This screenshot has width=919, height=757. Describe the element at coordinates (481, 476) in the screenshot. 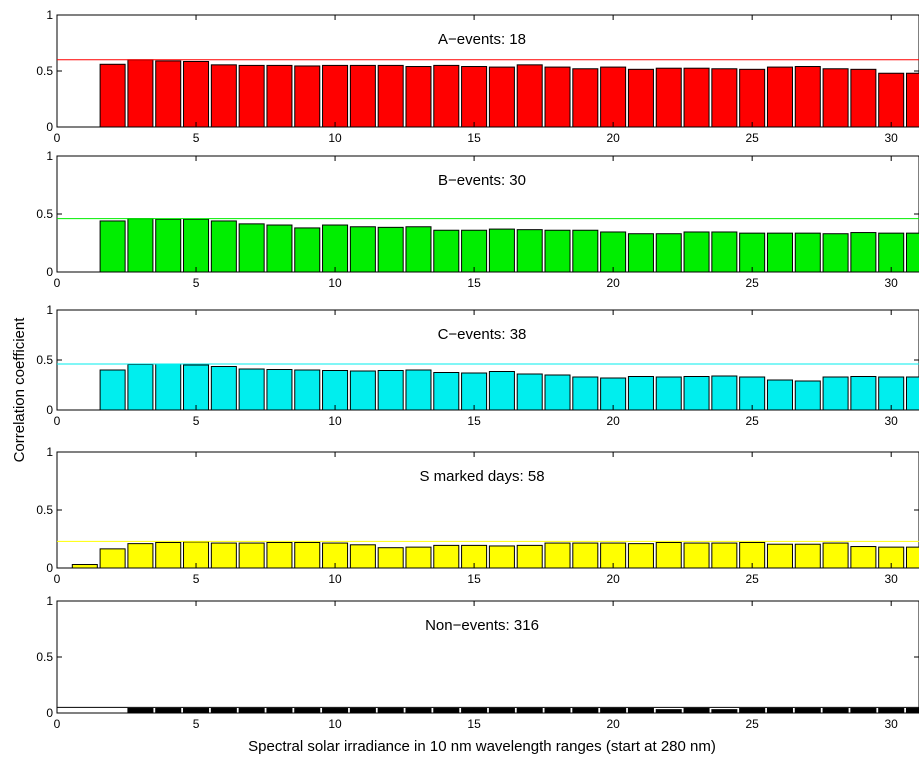

I see `panel-title: S marked days: 58` at that location.